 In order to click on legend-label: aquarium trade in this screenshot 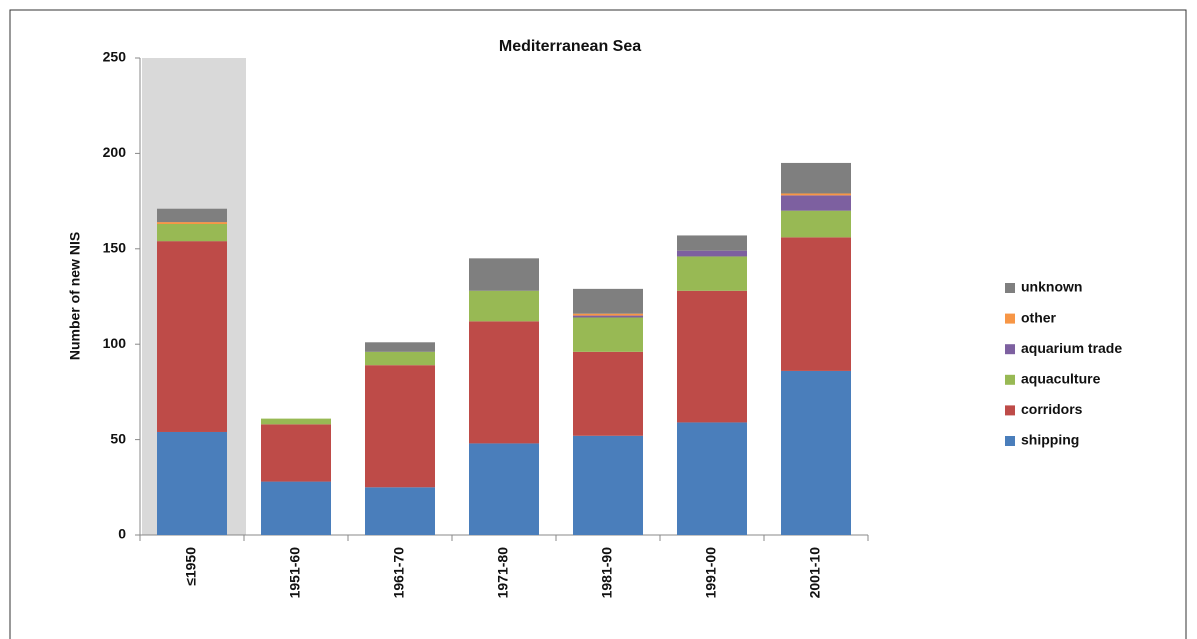, I will do `click(1071, 348)`.